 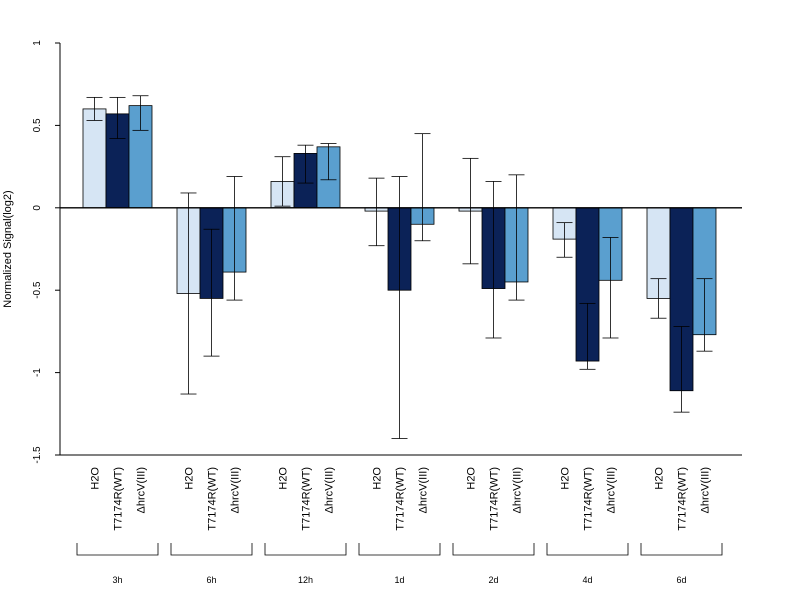 I want to click on y-tick-label: 1, so click(x=37, y=43).